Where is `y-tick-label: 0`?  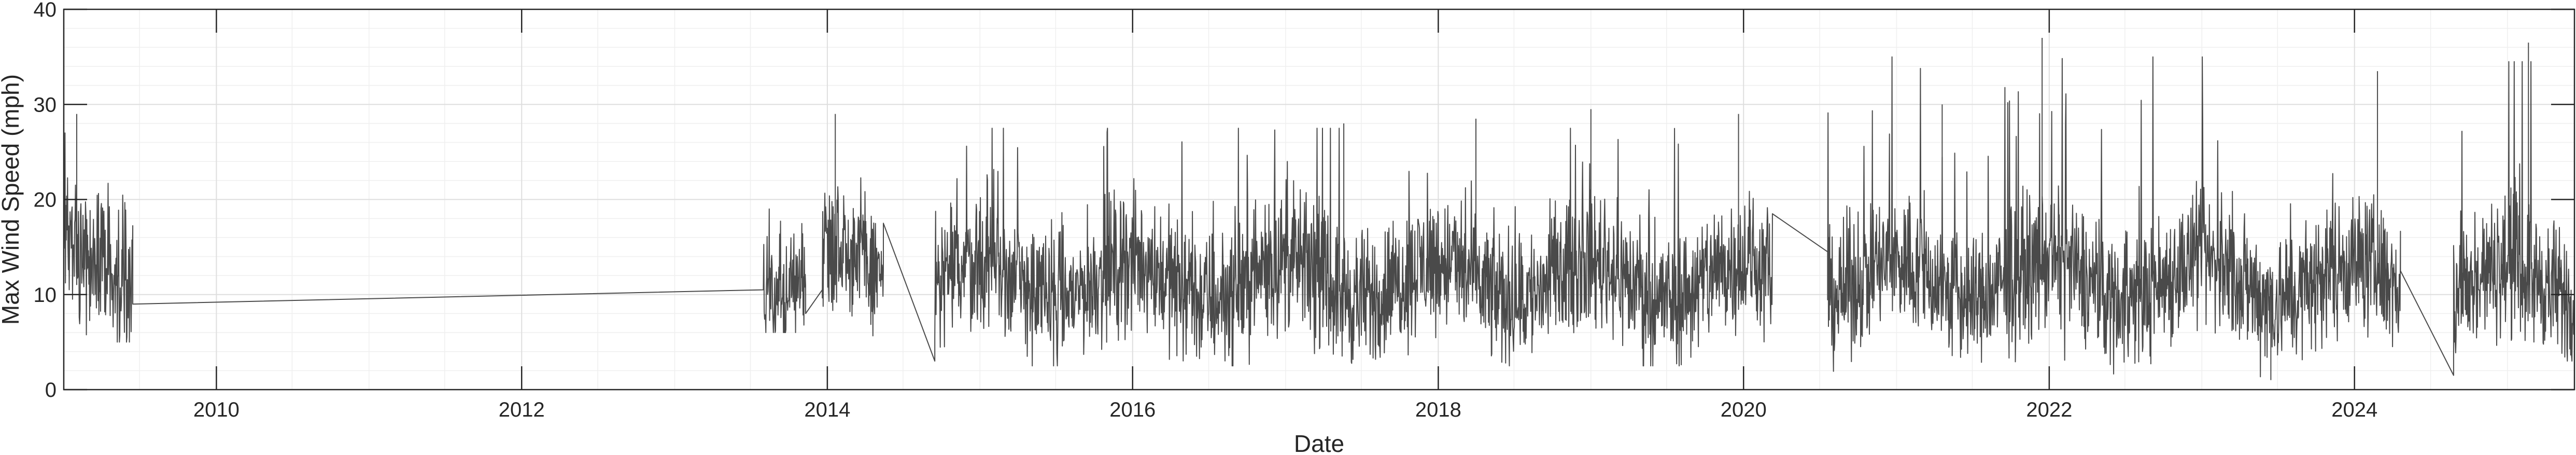 y-tick-label: 0 is located at coordinates (51, 391).